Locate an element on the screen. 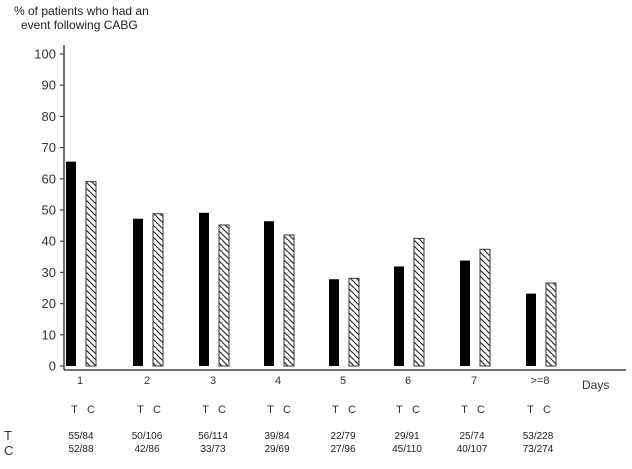  count-t: 55/84 is located at coordinates (81, 436).